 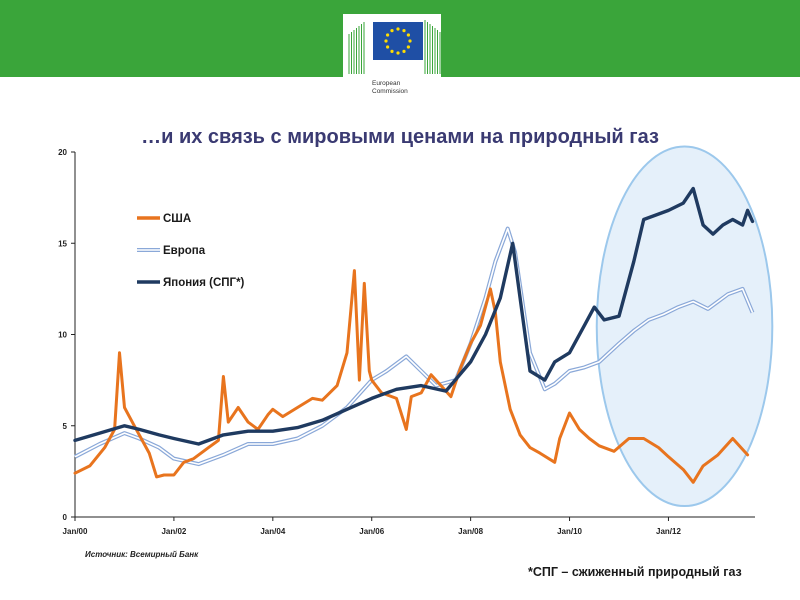 What do you see at coordinates (272, 531) in the screenshot?
I see `x-tick-label: Jan/04` at bounding box center [272, 531].